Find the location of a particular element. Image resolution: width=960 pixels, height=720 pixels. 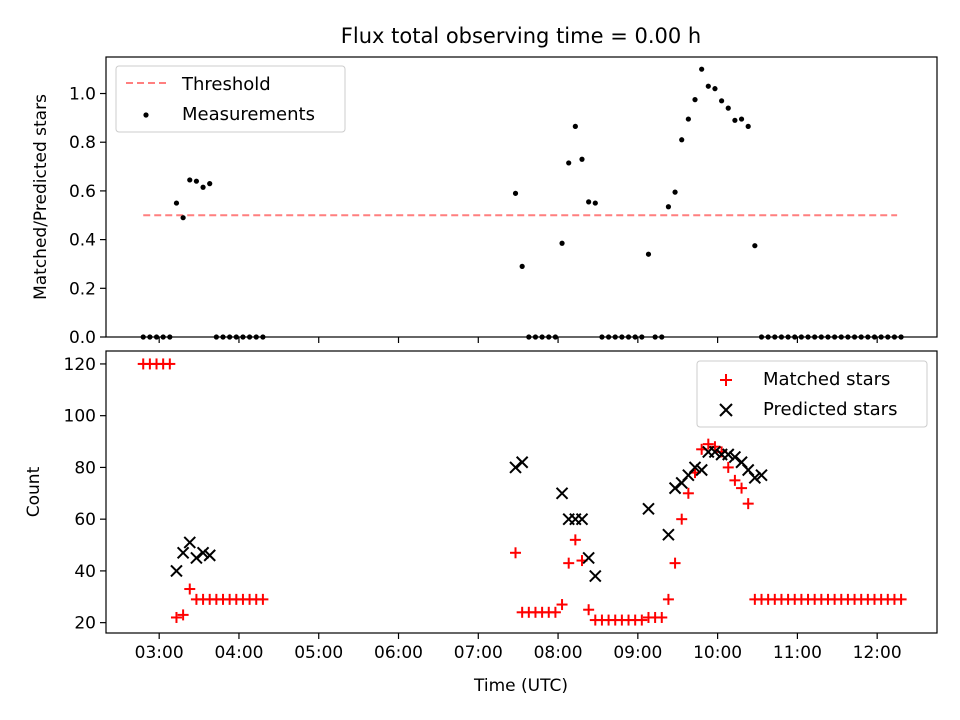

x-tick-label: 08:00 is located at coordinates (558, 653).